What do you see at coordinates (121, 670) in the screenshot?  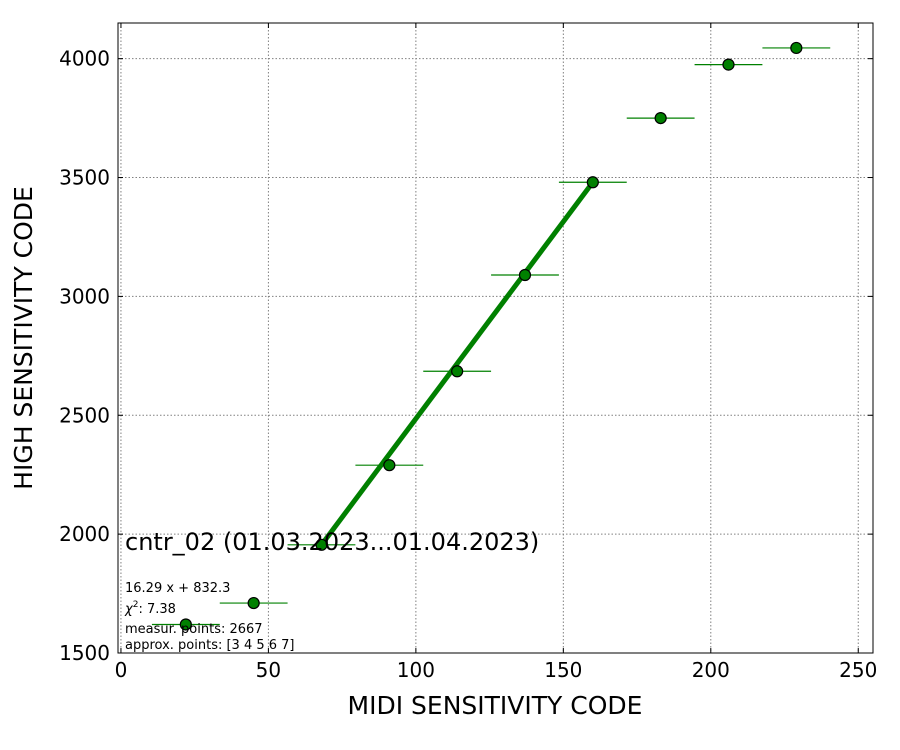 I see `x-tick-label: 0` at bounding box center [121, 670].